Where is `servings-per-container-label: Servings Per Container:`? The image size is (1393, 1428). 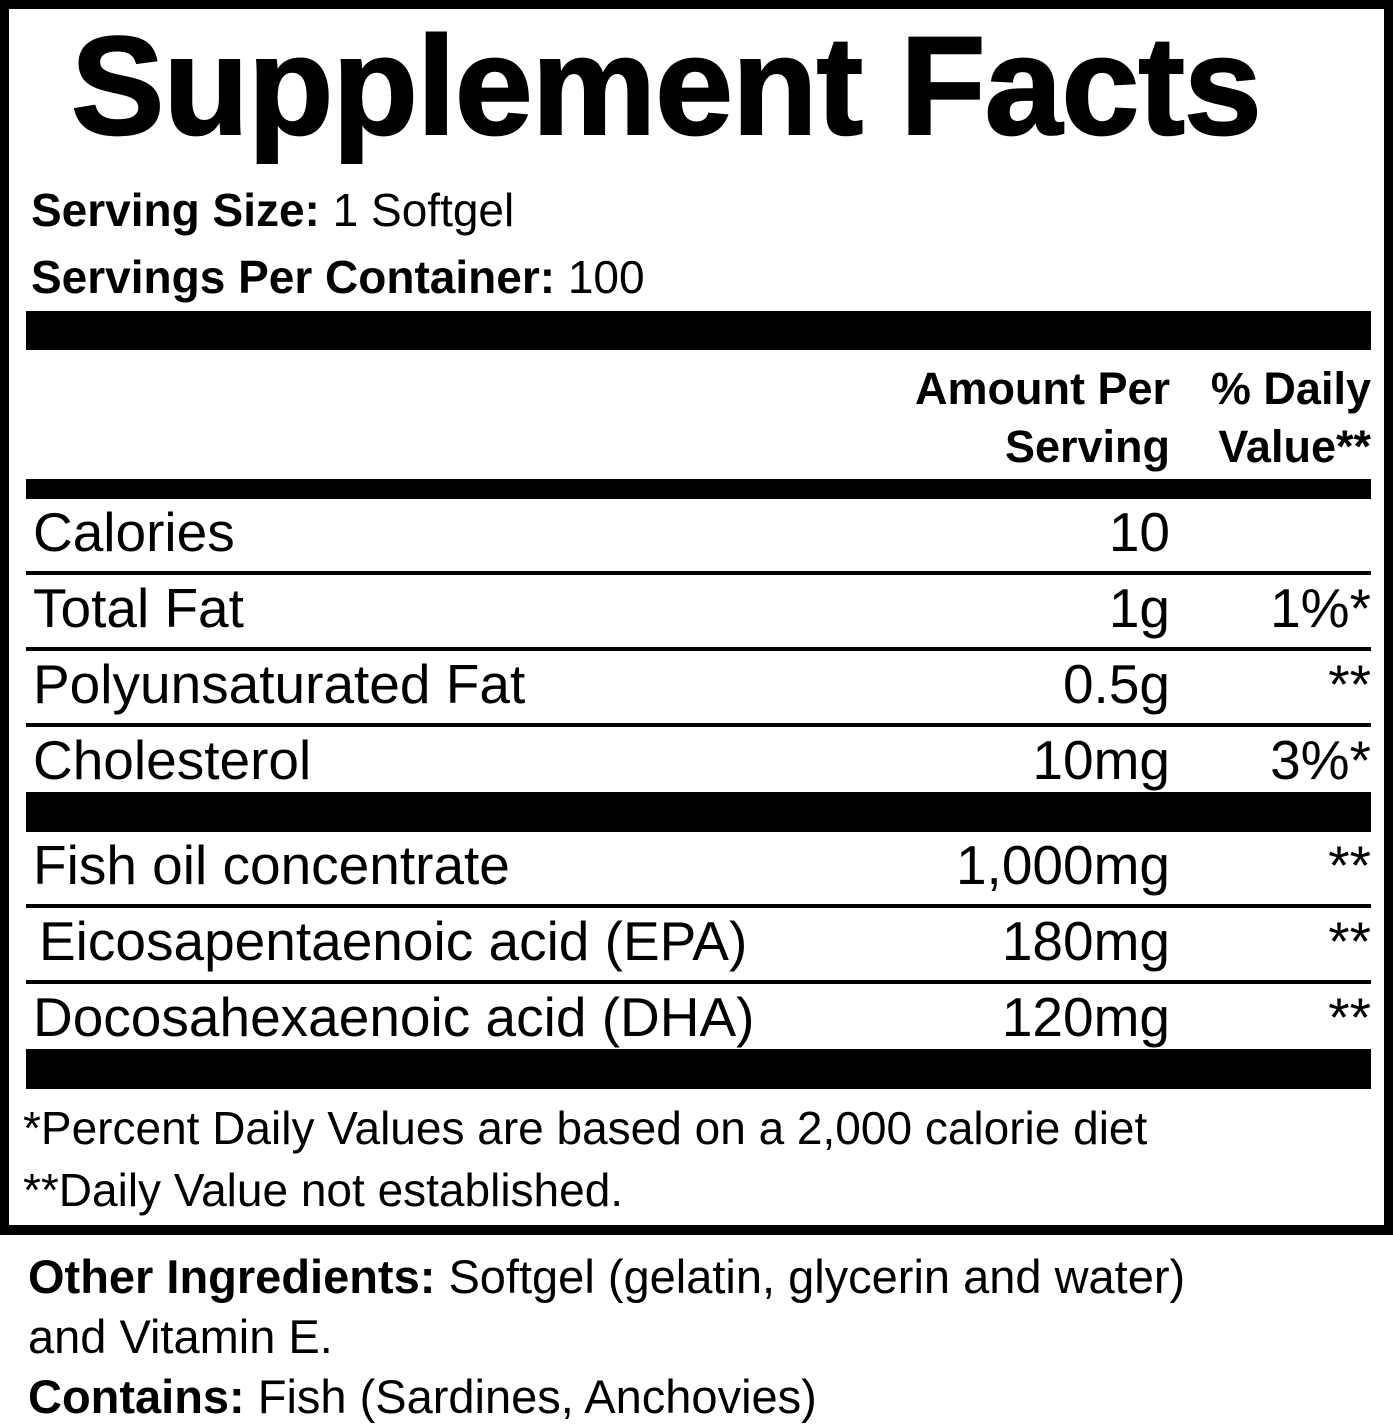 servings-per-container-label: Servings Per Container: is located at coordinates (293, 277).